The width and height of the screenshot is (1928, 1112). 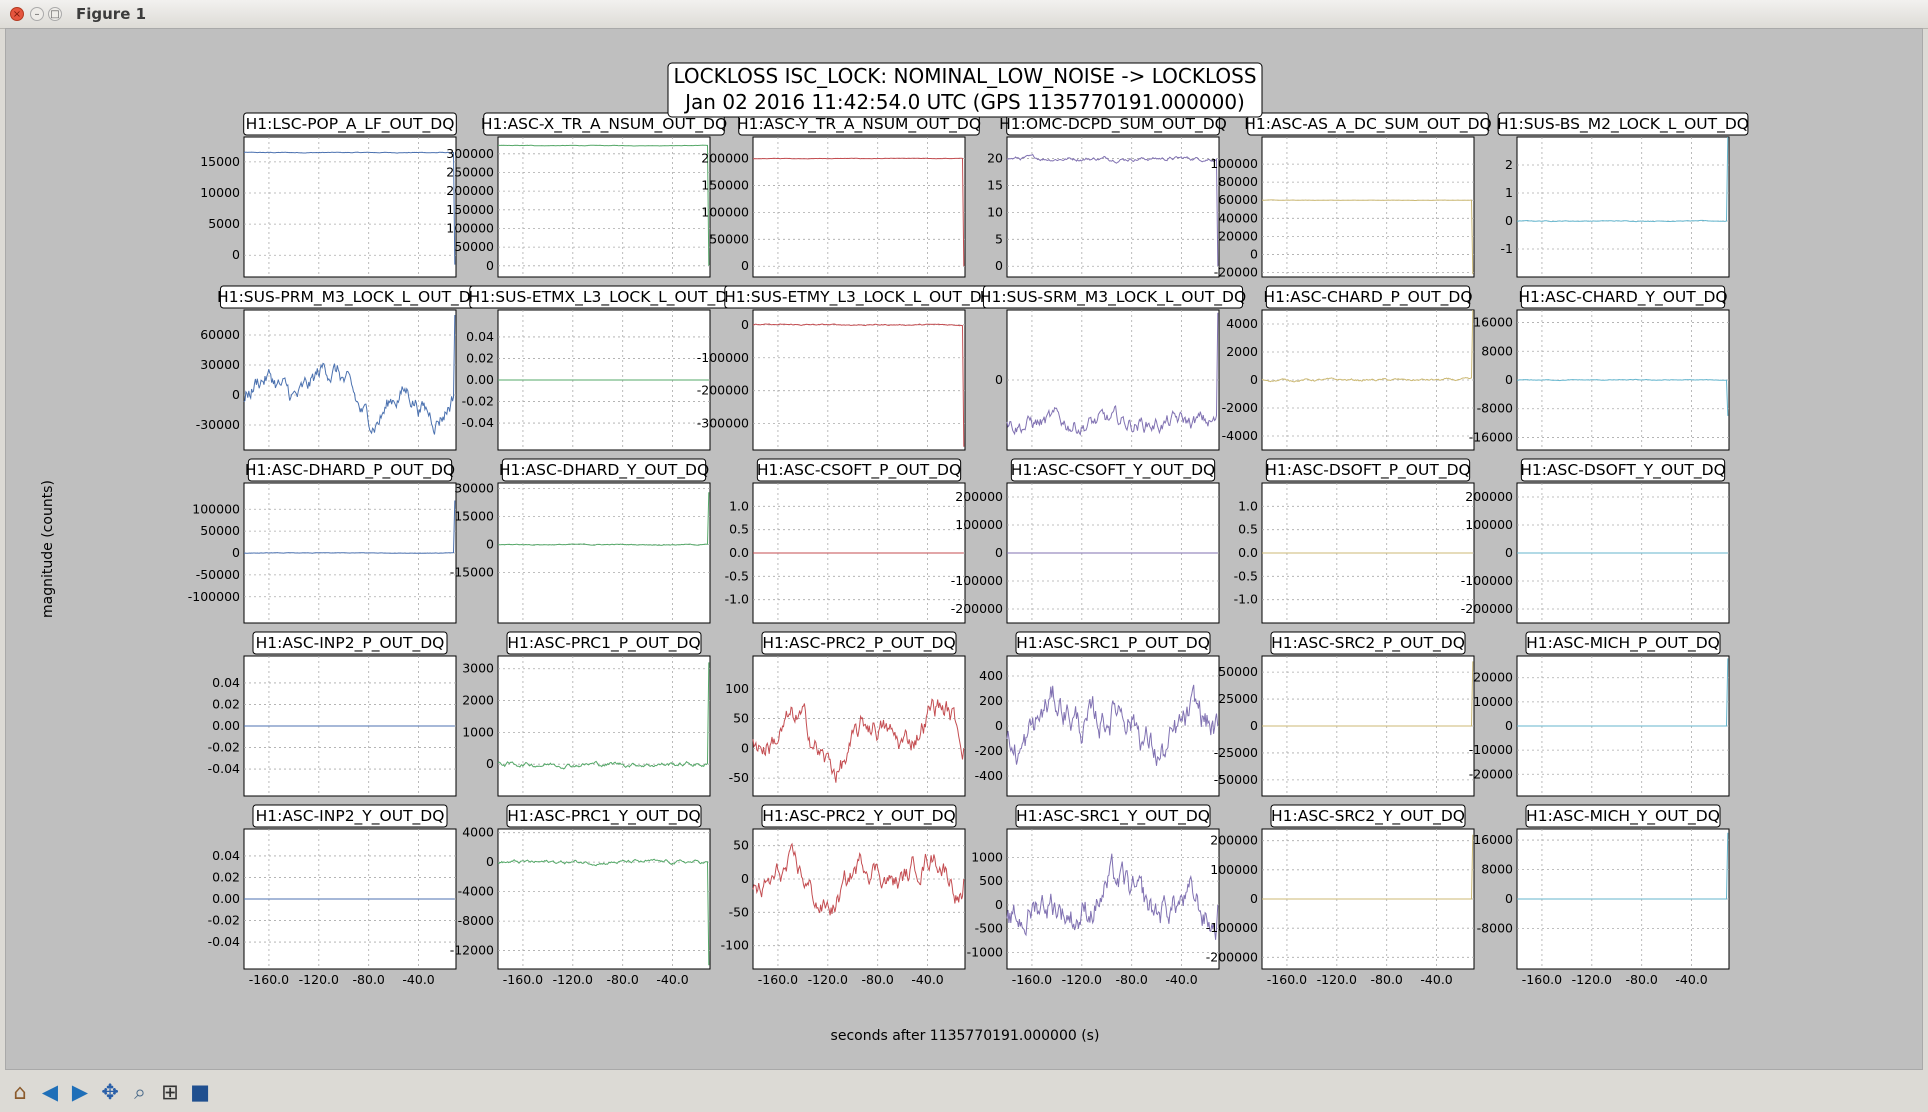 I want to click on y-tick-label: -8000, so click(x=1495, y=927).